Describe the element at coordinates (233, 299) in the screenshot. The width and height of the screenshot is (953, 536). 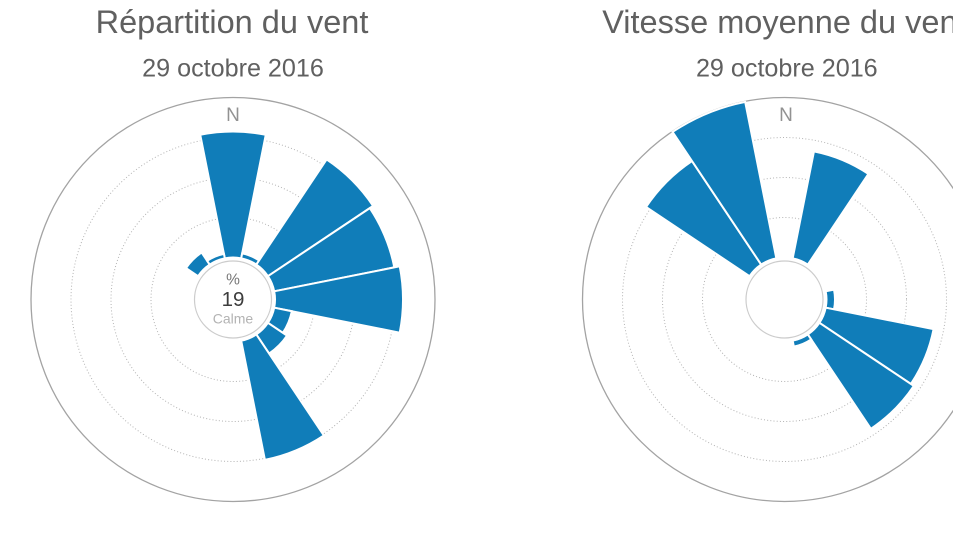
I see `svg-text: 19` at that location.